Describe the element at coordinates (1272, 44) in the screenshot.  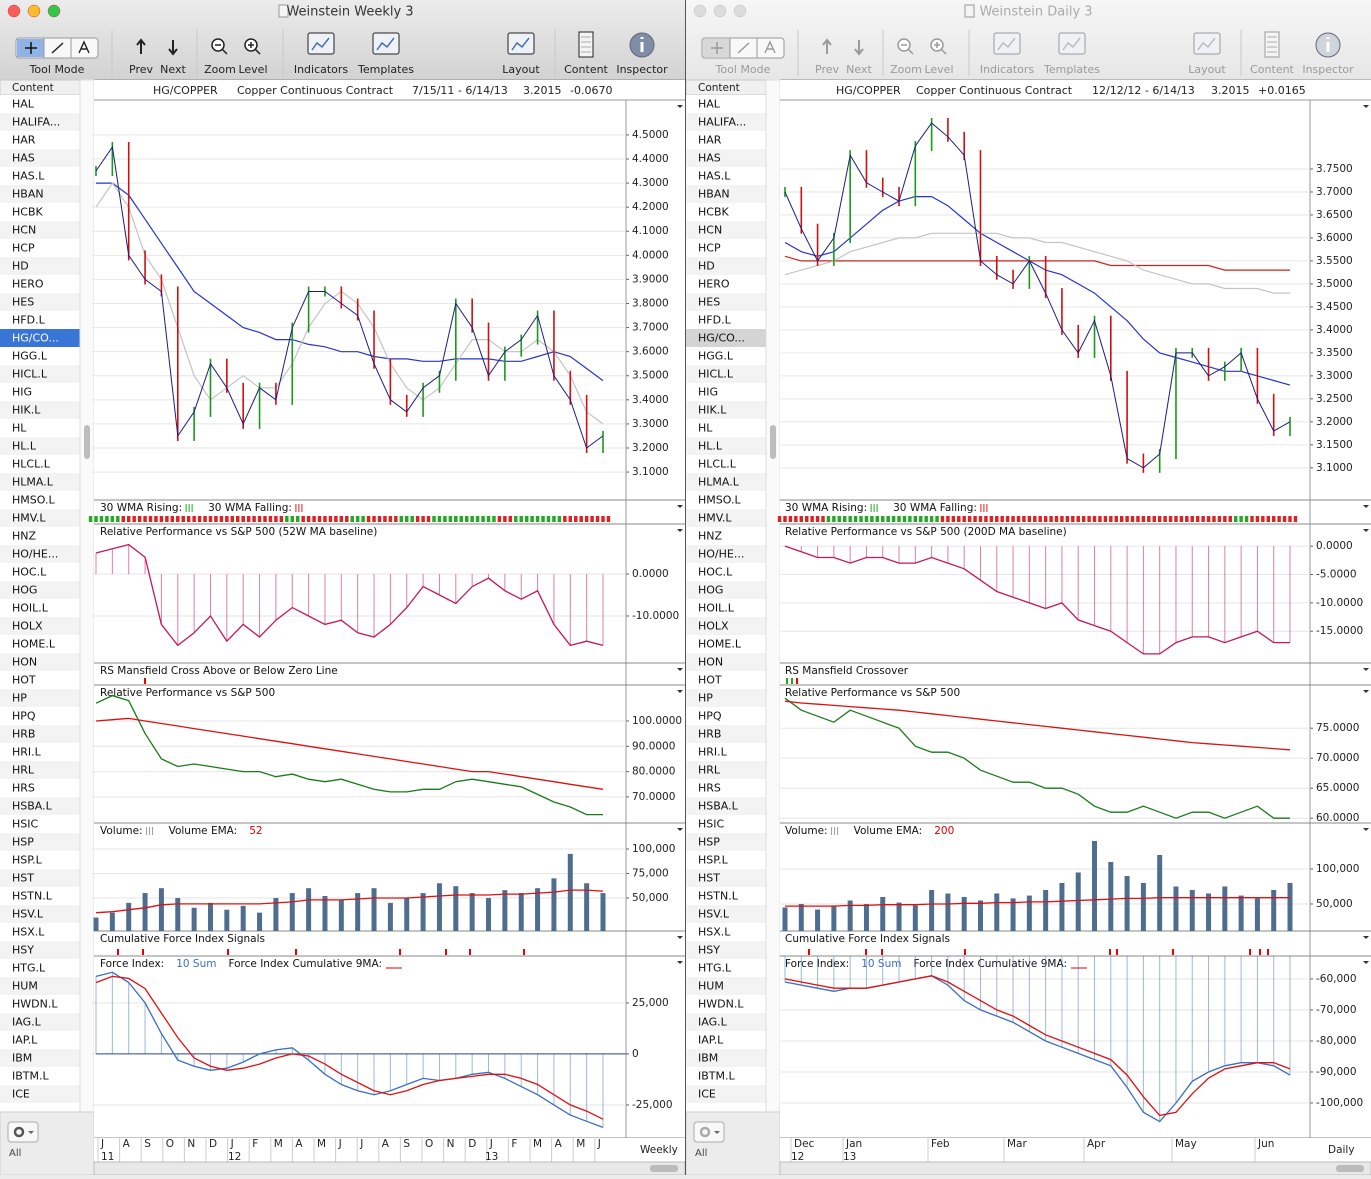
I see `content-icon` at that location.